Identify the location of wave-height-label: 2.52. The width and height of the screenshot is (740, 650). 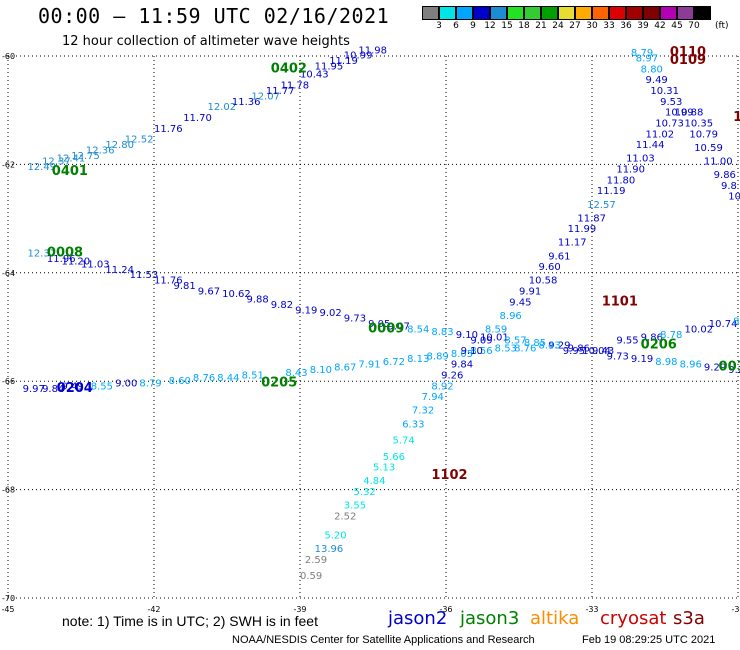
(345, 516).